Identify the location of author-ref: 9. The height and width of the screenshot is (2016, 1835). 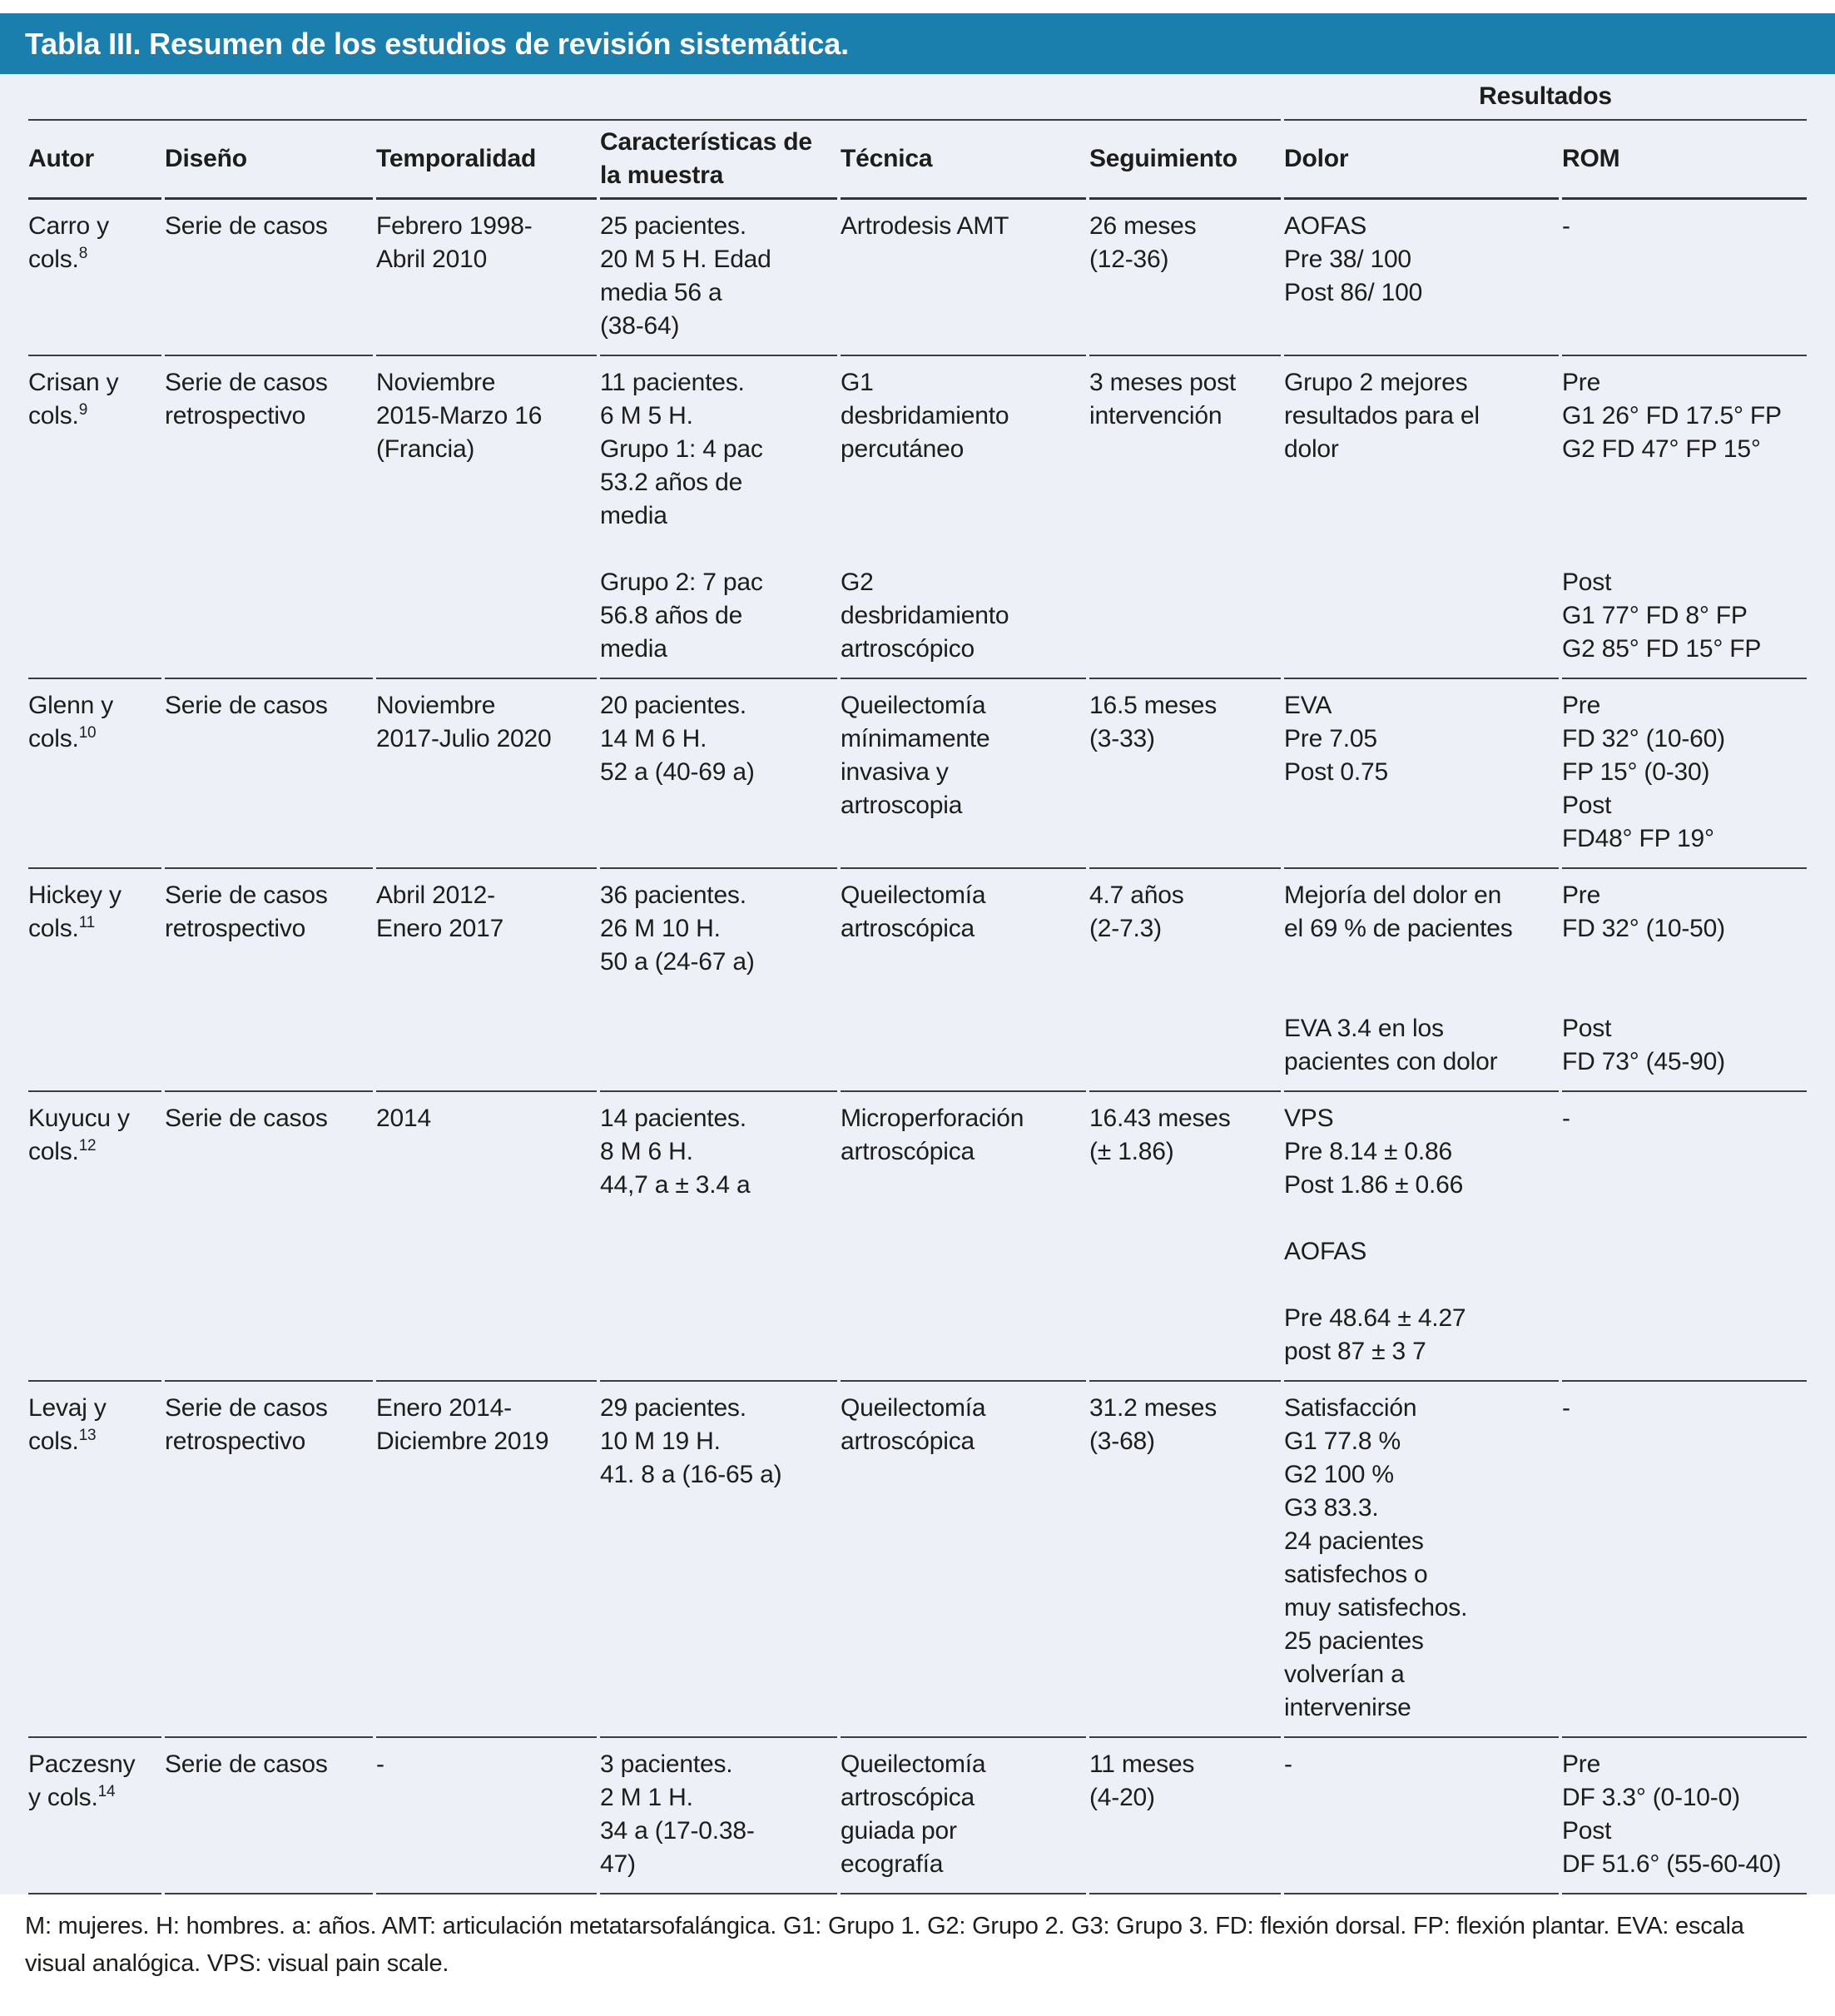
(83, 410).